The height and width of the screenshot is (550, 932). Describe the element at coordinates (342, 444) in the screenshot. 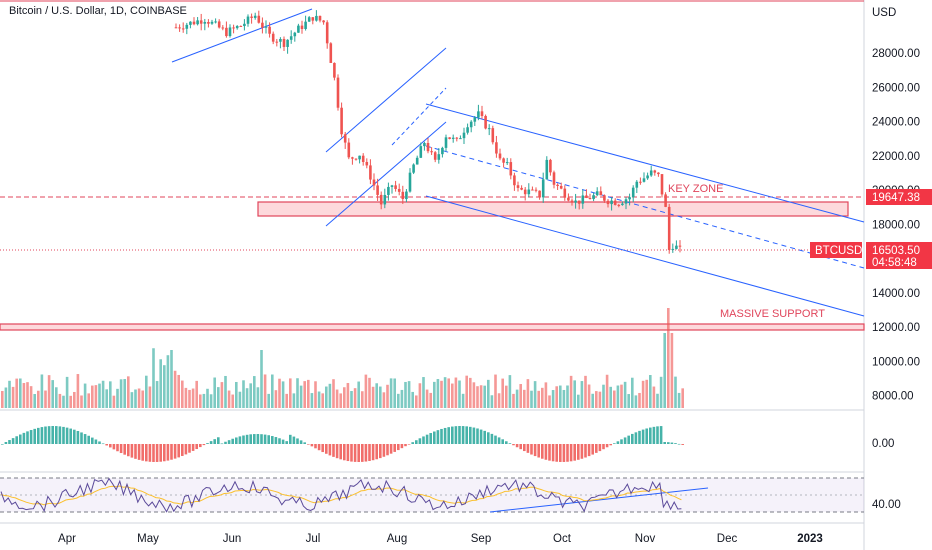

I see `macd-histogram` at that location.